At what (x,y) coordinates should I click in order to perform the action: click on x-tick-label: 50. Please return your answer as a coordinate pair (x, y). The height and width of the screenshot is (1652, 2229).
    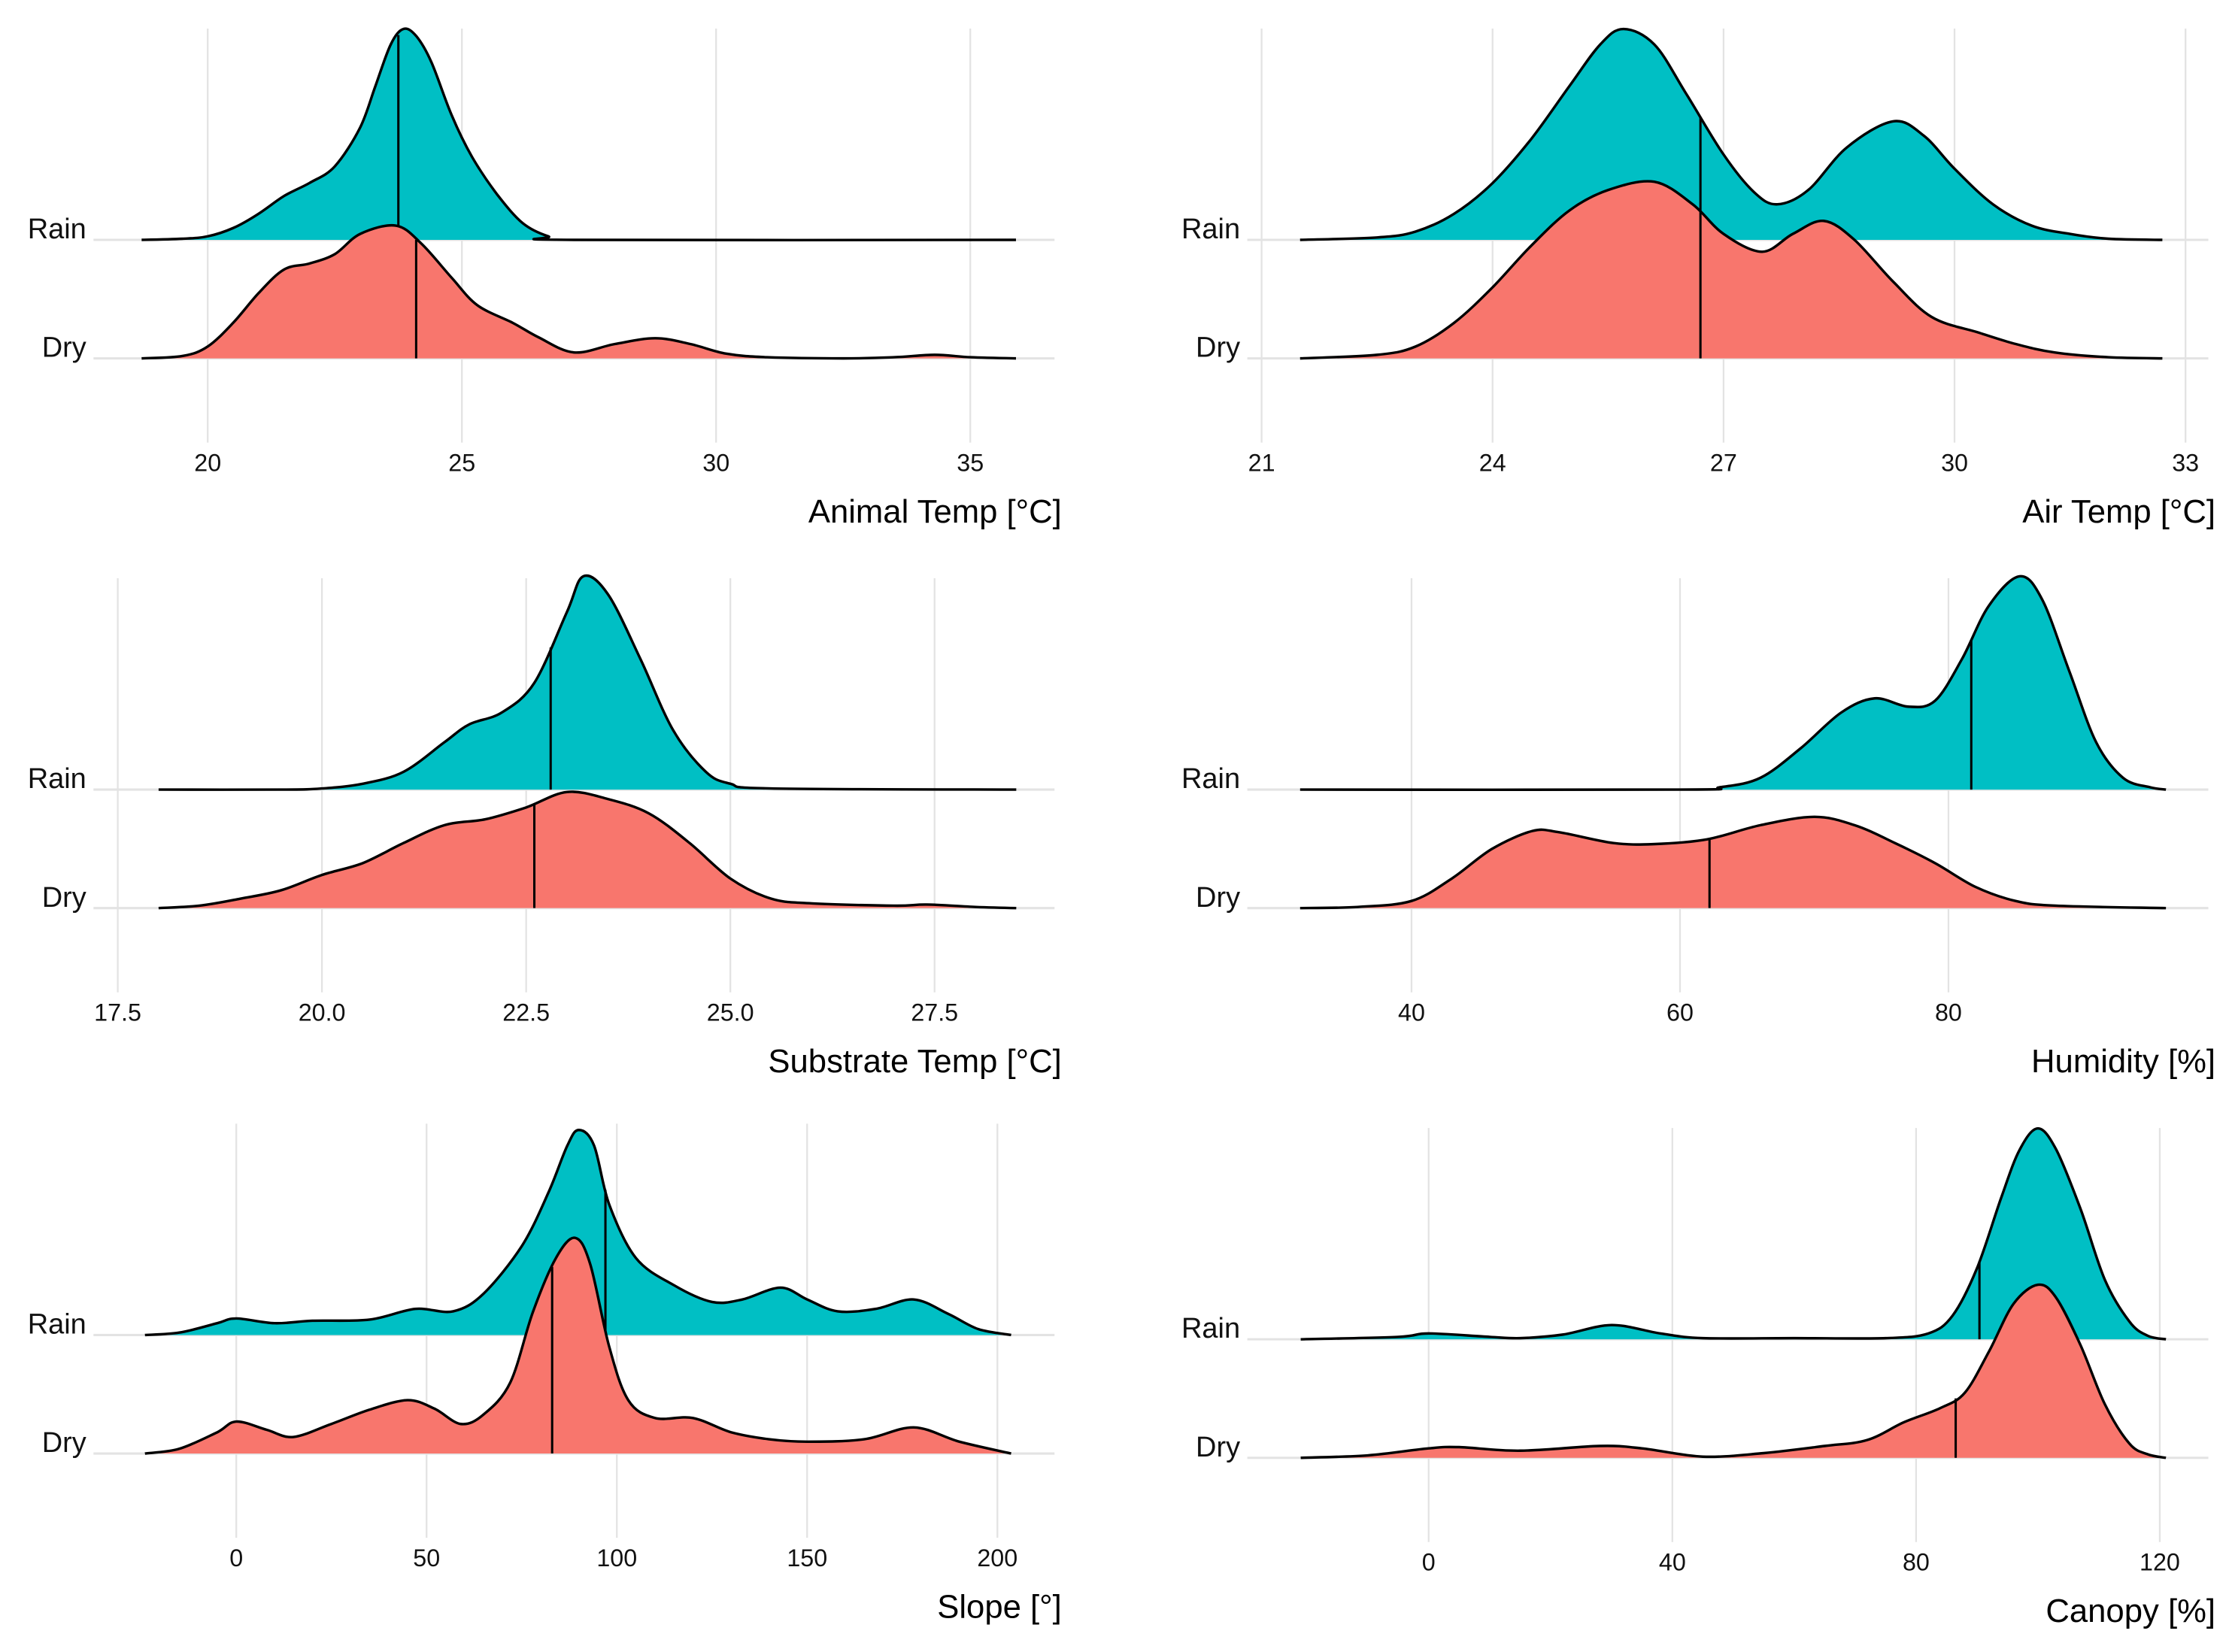
    Looking at the image, I should click on (426, 1558).